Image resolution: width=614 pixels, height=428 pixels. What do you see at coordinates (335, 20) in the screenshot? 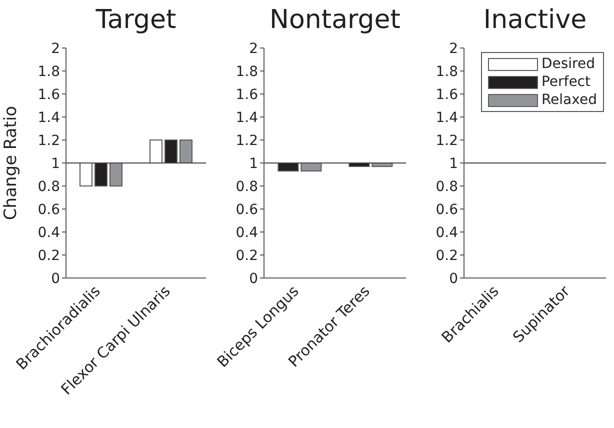
I see `chart-title: Nontarget` at bounding box center [335, 20].